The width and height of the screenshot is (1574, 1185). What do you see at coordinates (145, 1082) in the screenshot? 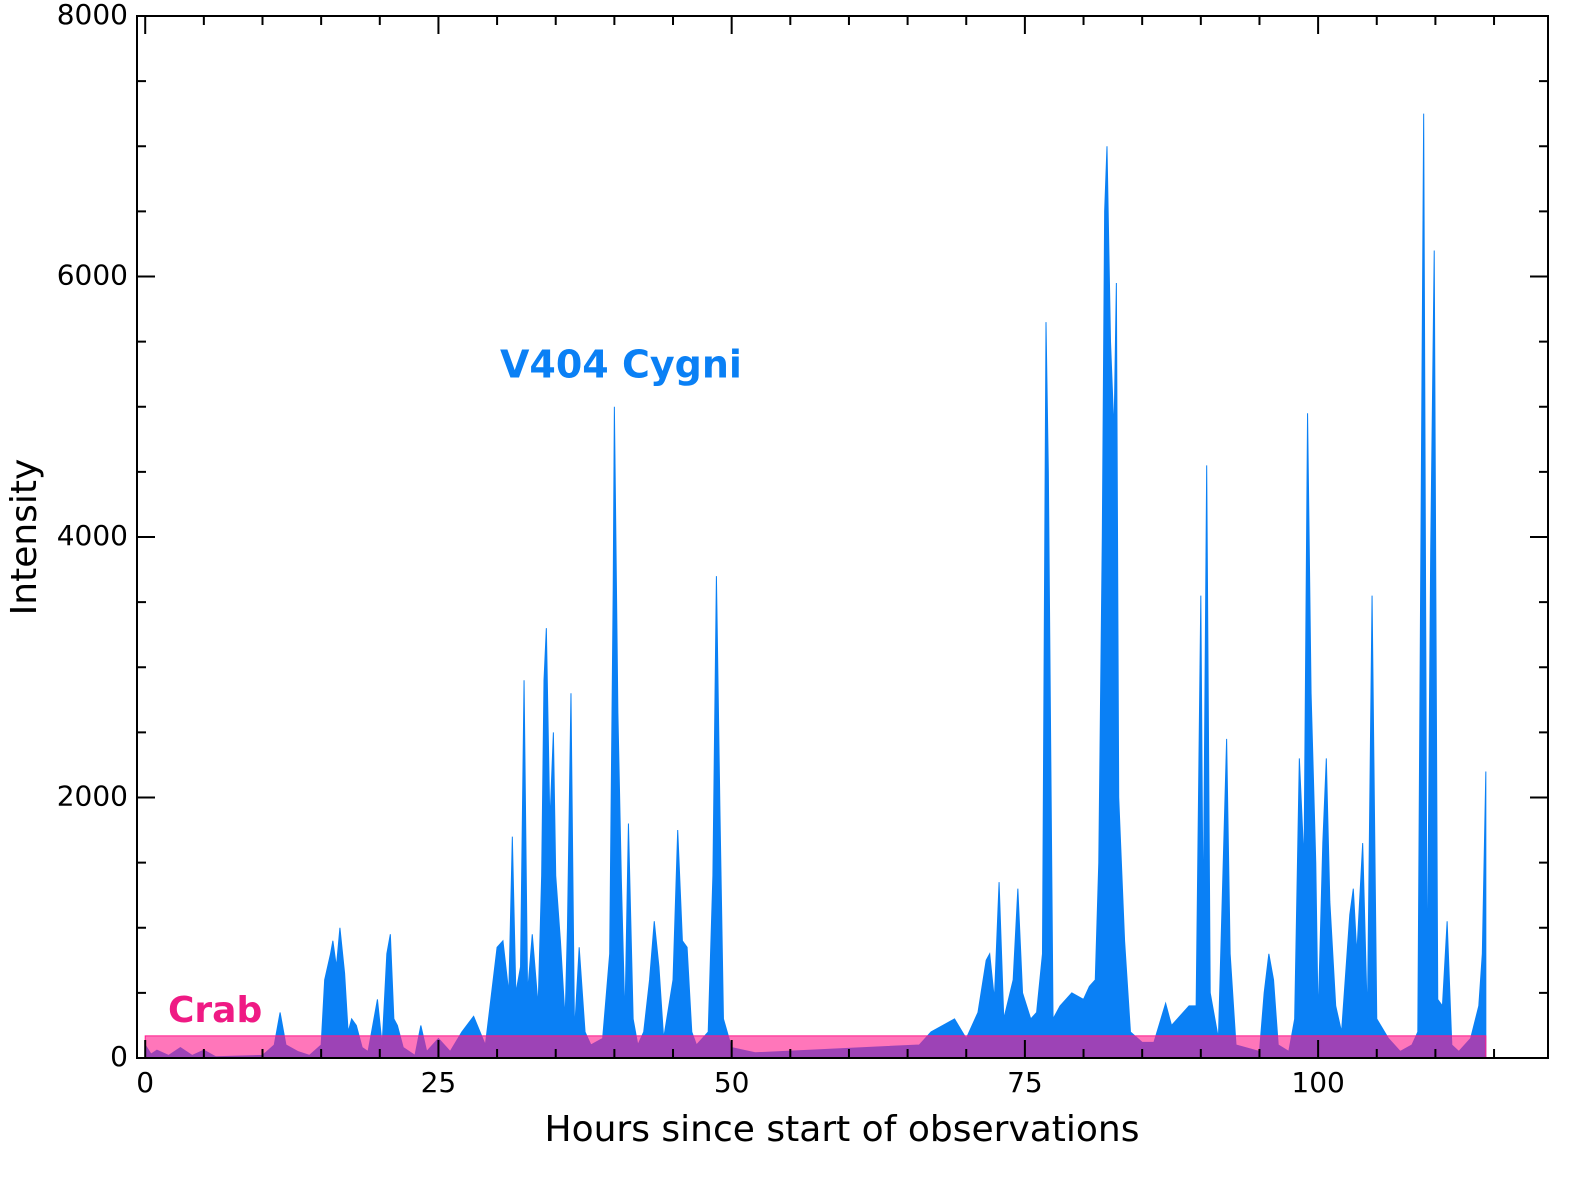
I see `x-tick-label: 0` at bounding box center [145, 1082].